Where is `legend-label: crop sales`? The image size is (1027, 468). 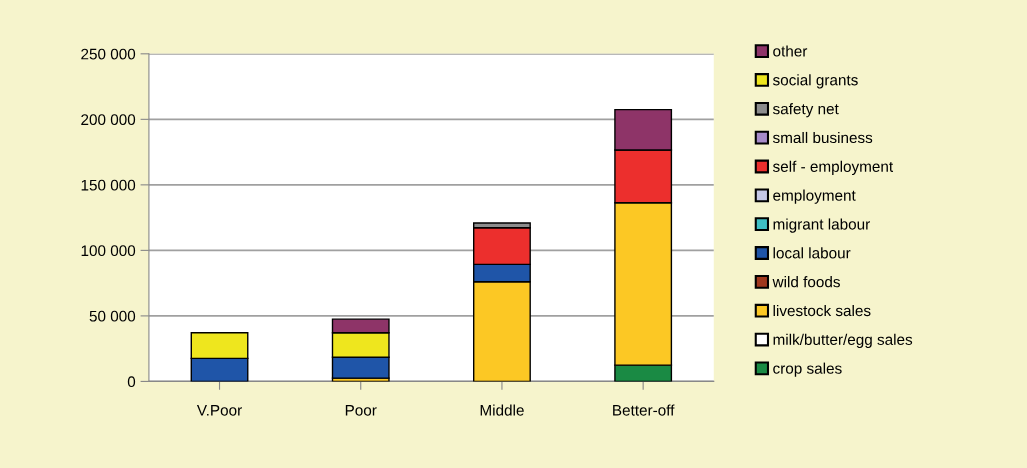
legend-label: crop sales is located at coordinates (807, 369).